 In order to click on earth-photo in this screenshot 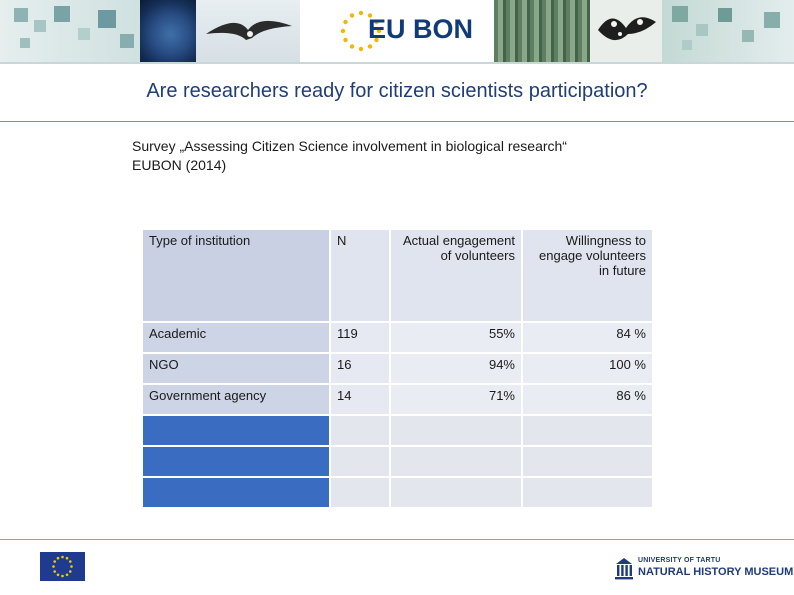, I will do `click(168, 31)`.